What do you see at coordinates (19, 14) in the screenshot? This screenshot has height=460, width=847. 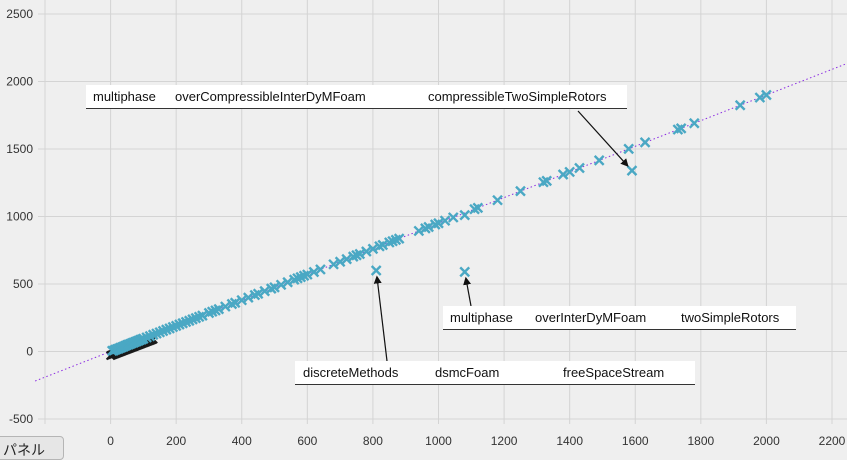 I see `y-tick-label: 2500` at bounding box center [19, 14].